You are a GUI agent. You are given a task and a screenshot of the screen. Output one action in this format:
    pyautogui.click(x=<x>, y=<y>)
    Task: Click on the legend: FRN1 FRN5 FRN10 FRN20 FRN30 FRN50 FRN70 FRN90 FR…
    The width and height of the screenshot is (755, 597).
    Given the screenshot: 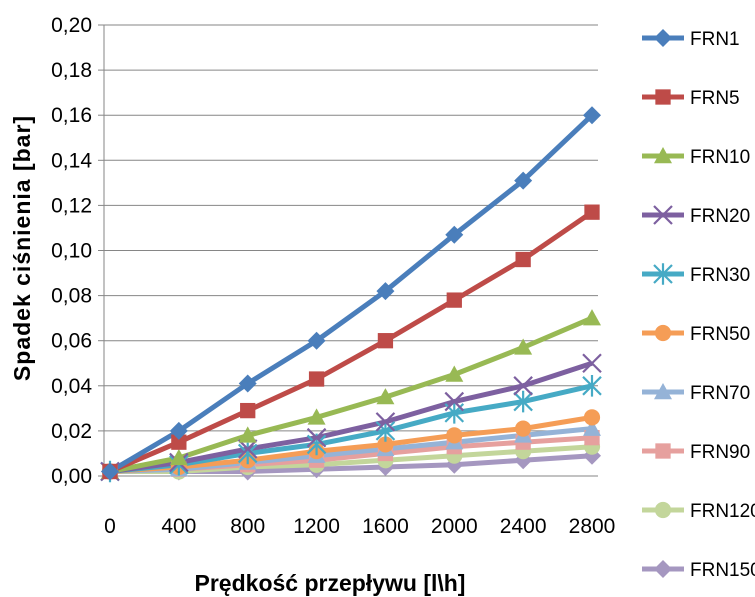 What is the action you would take?
    pyautogui.click(x=698, y=305)
    